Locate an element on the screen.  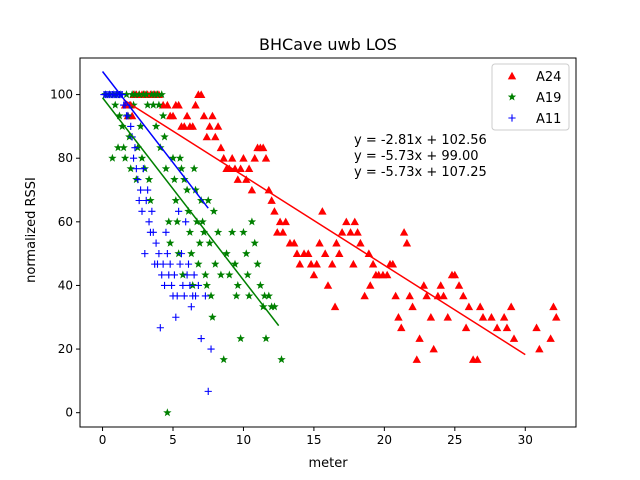
fit-equation-a24: y = -2.81x + 102.56 is located at coordinates (420, 140).